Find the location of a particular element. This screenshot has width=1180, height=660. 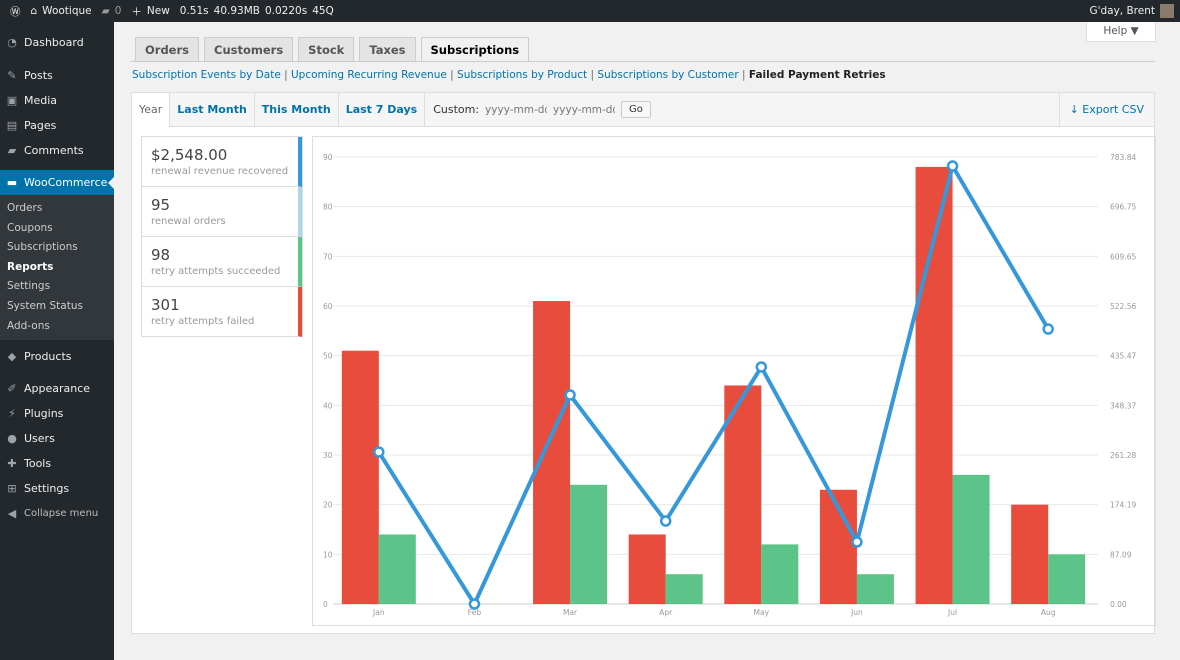

link-events-by-date: Subscription Events by Date is located at coordinates (206, 75).